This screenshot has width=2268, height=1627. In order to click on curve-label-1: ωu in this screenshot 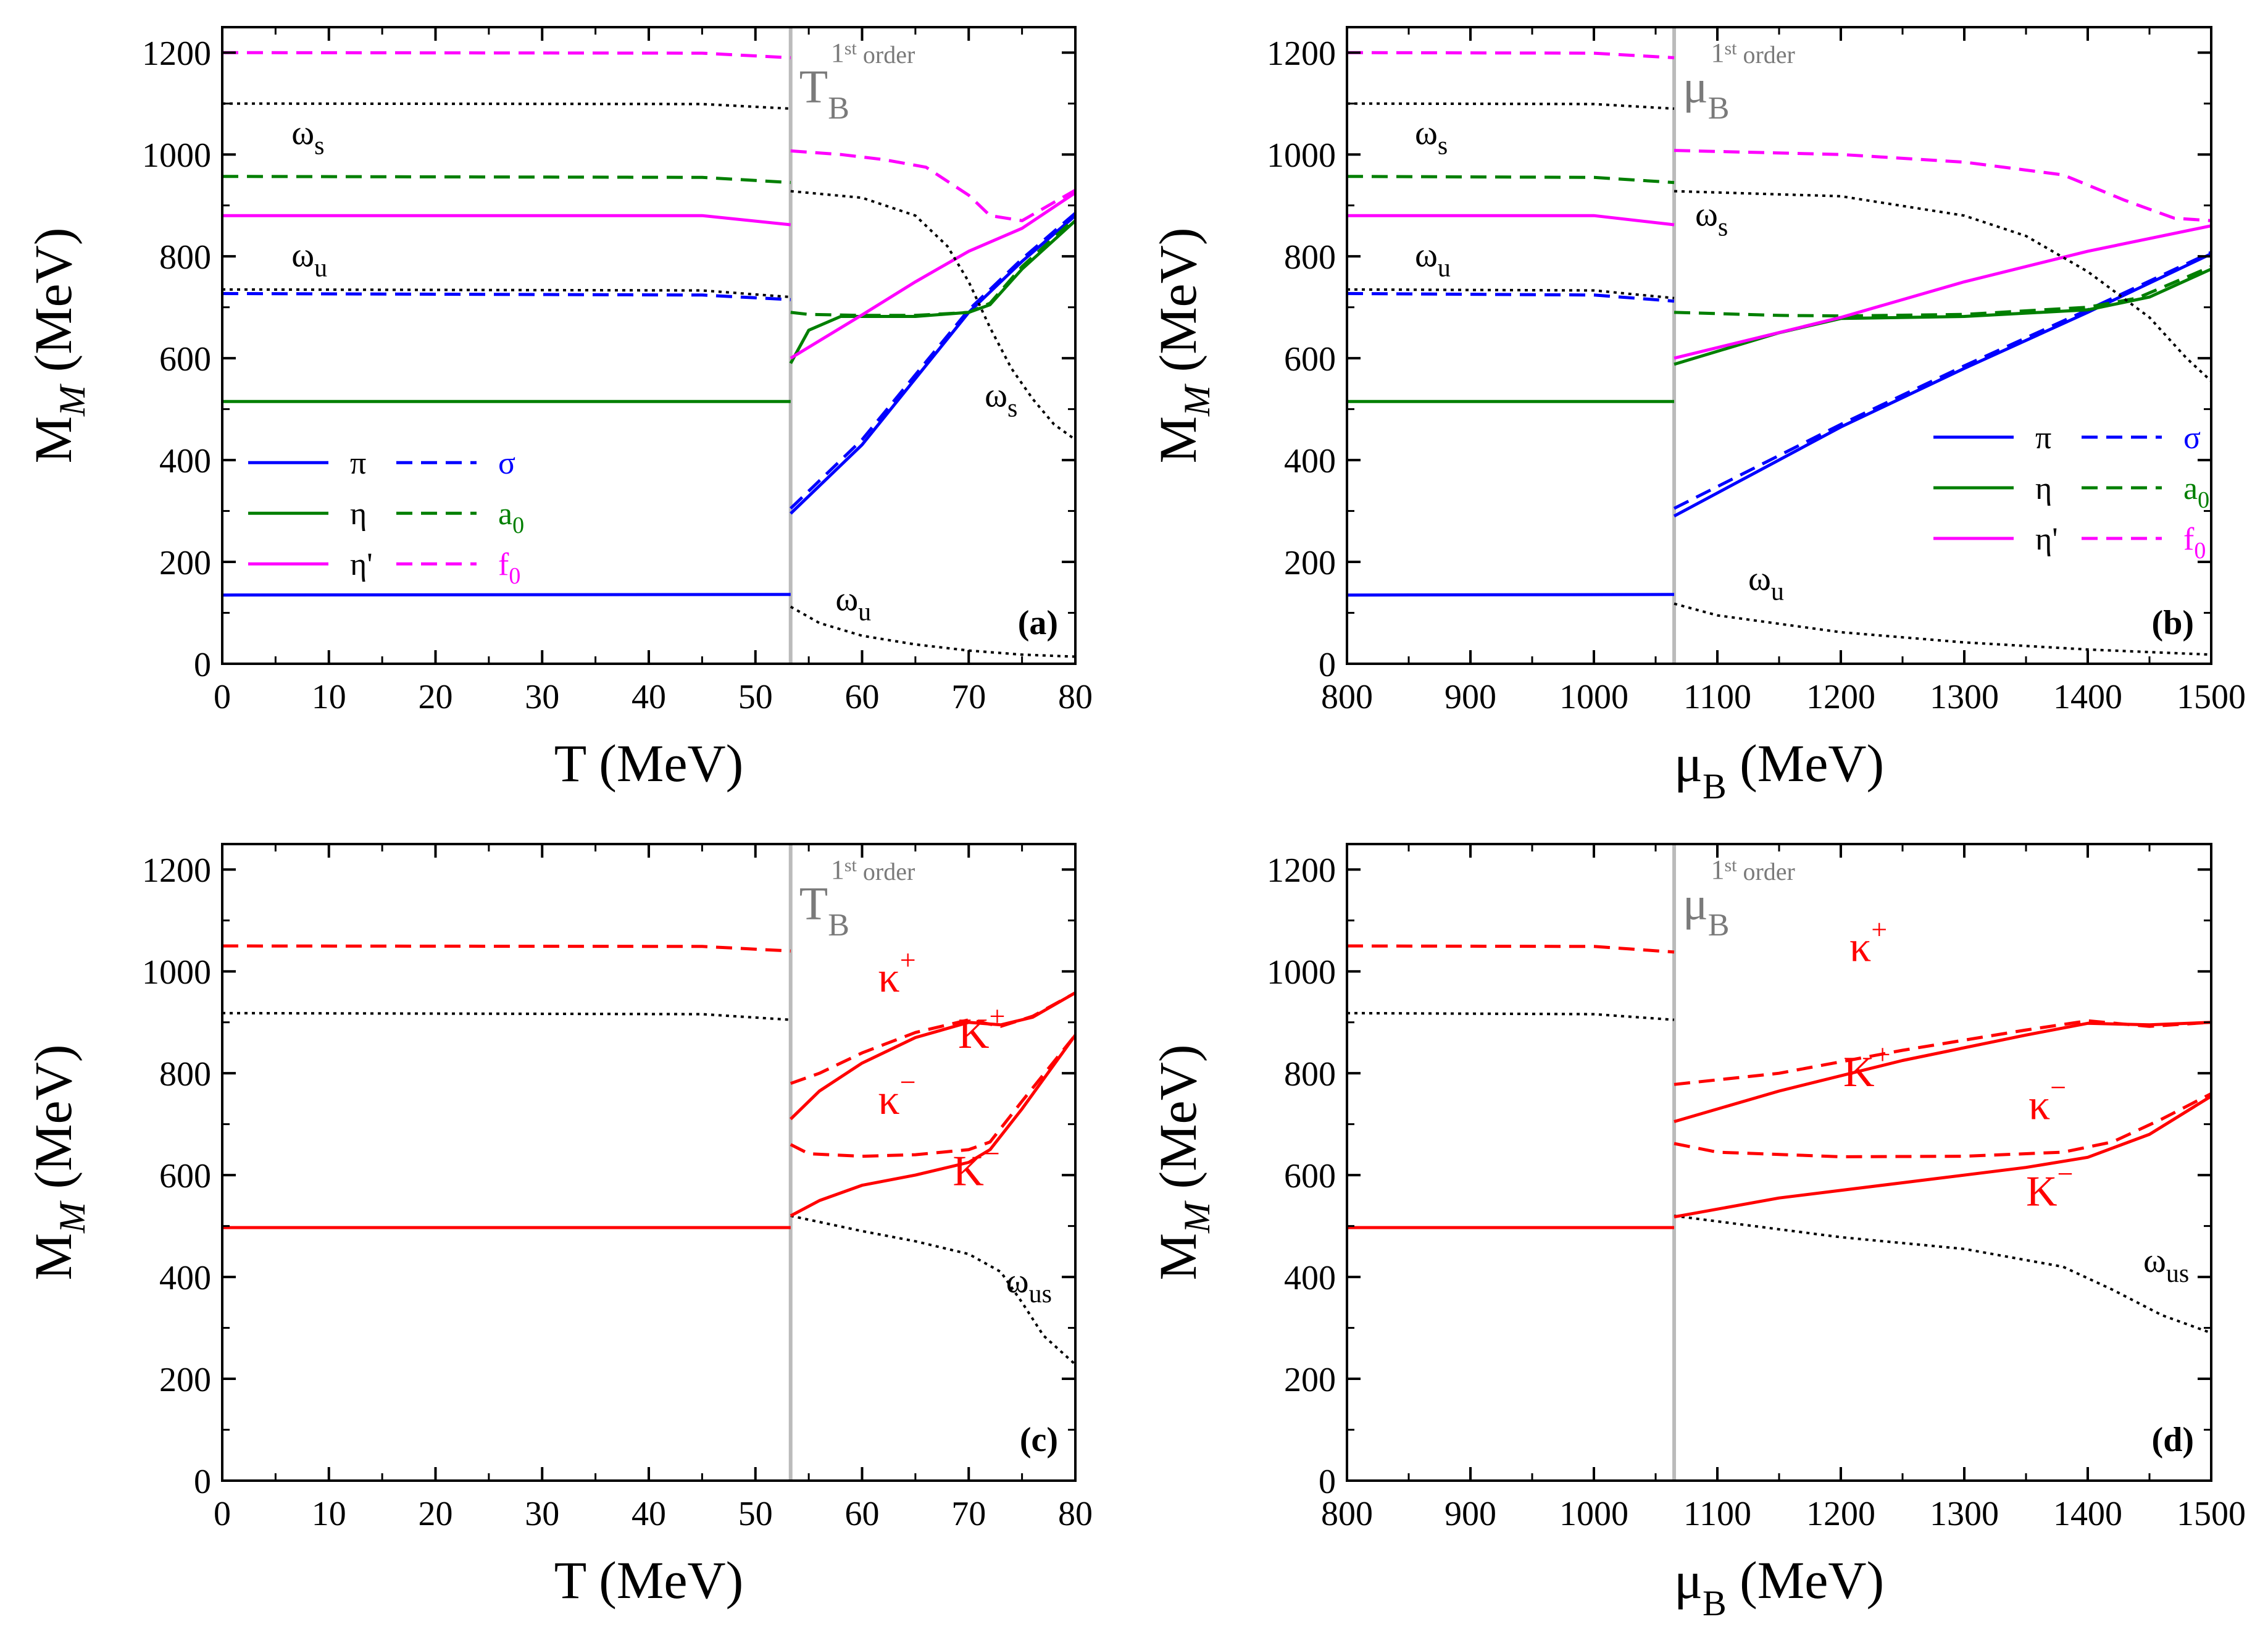, I will do `click(1433, 259)`.